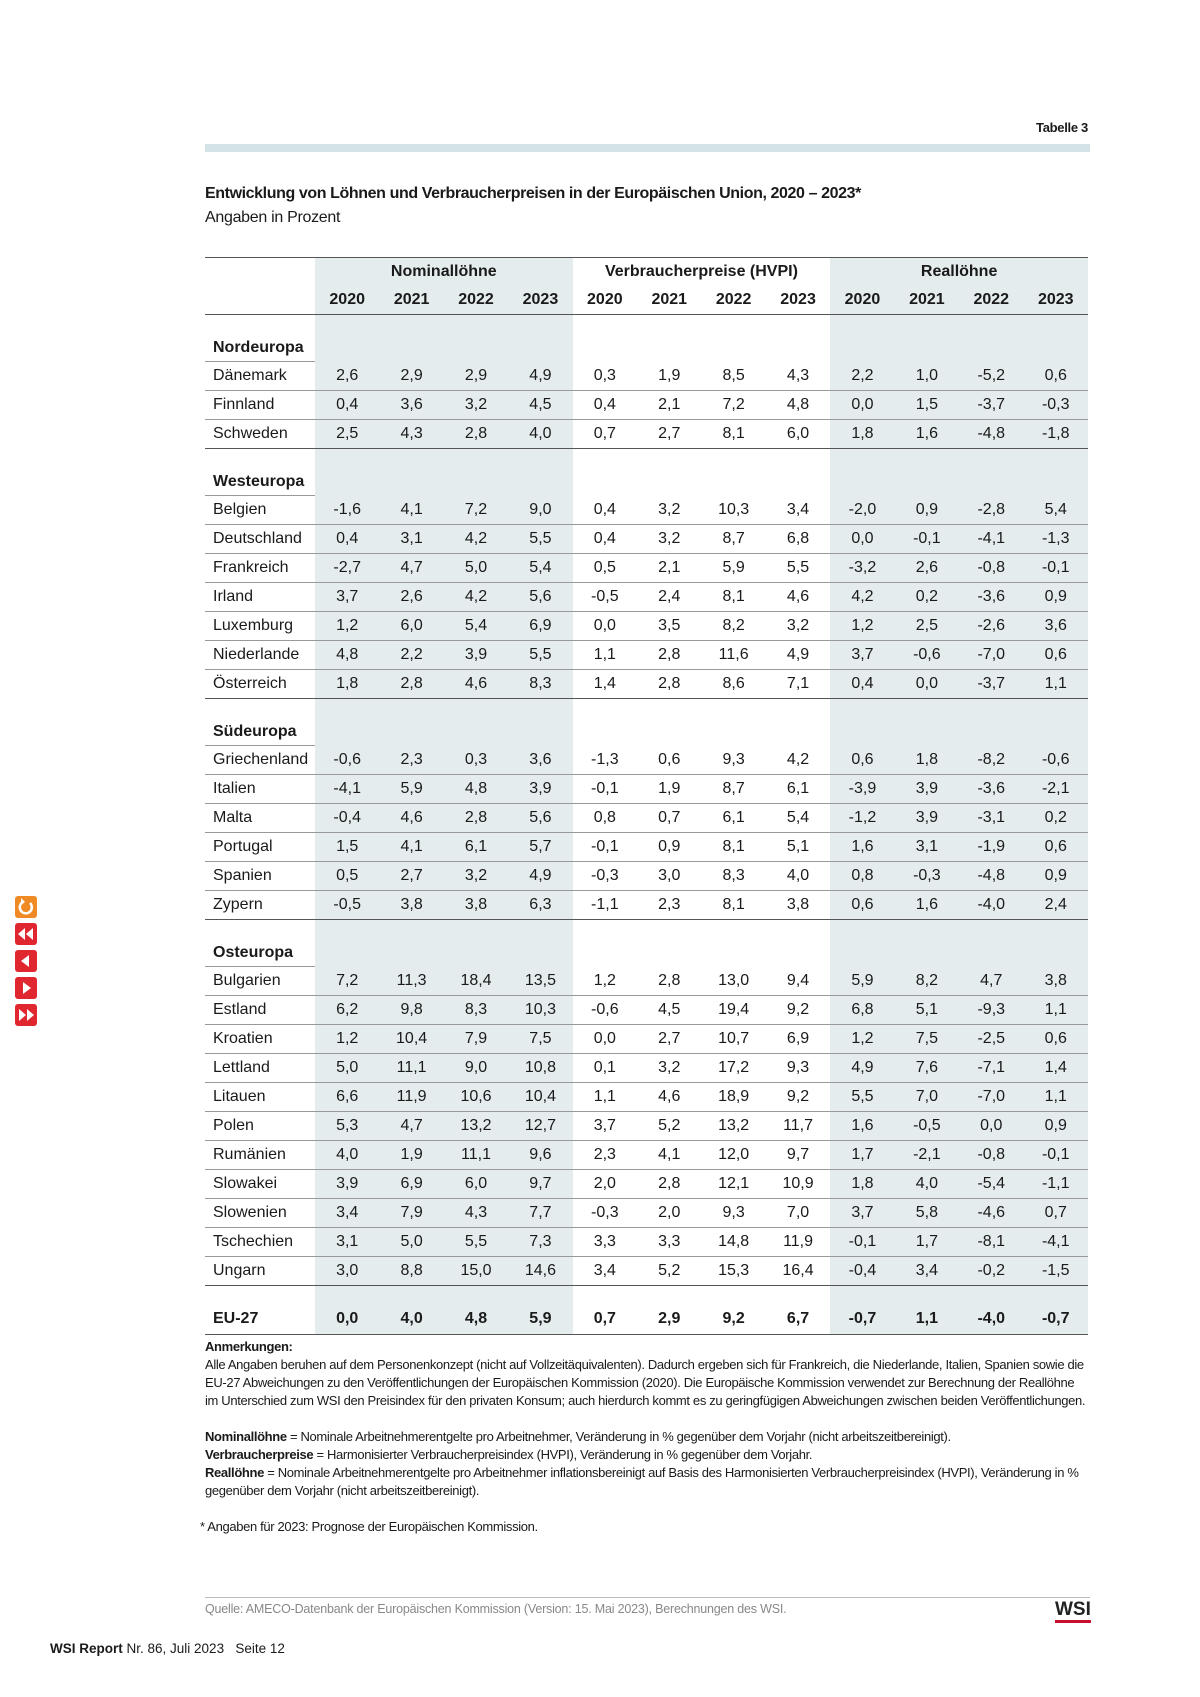 This screenshot has width=1200, height=1697. I want to click on value: 7,5, so click(927, 1039).